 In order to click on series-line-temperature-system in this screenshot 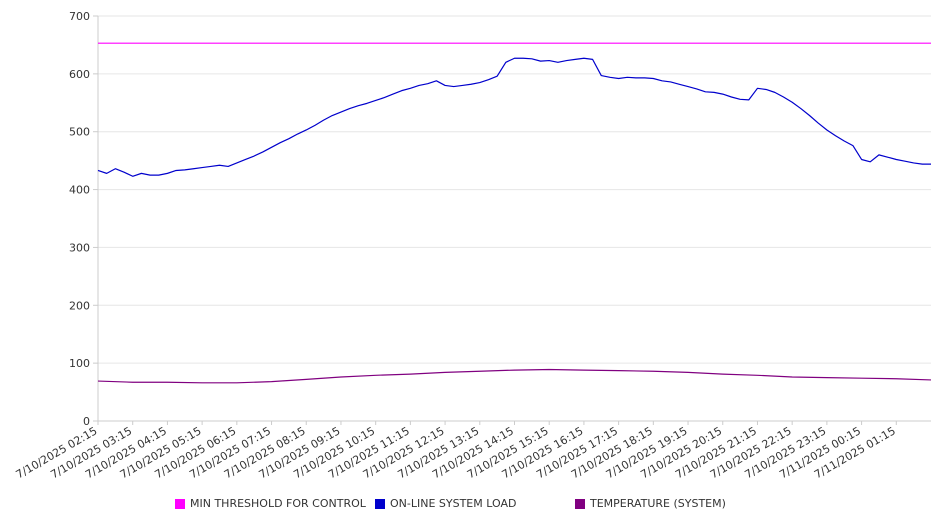, I will do `click(514, 376)`.